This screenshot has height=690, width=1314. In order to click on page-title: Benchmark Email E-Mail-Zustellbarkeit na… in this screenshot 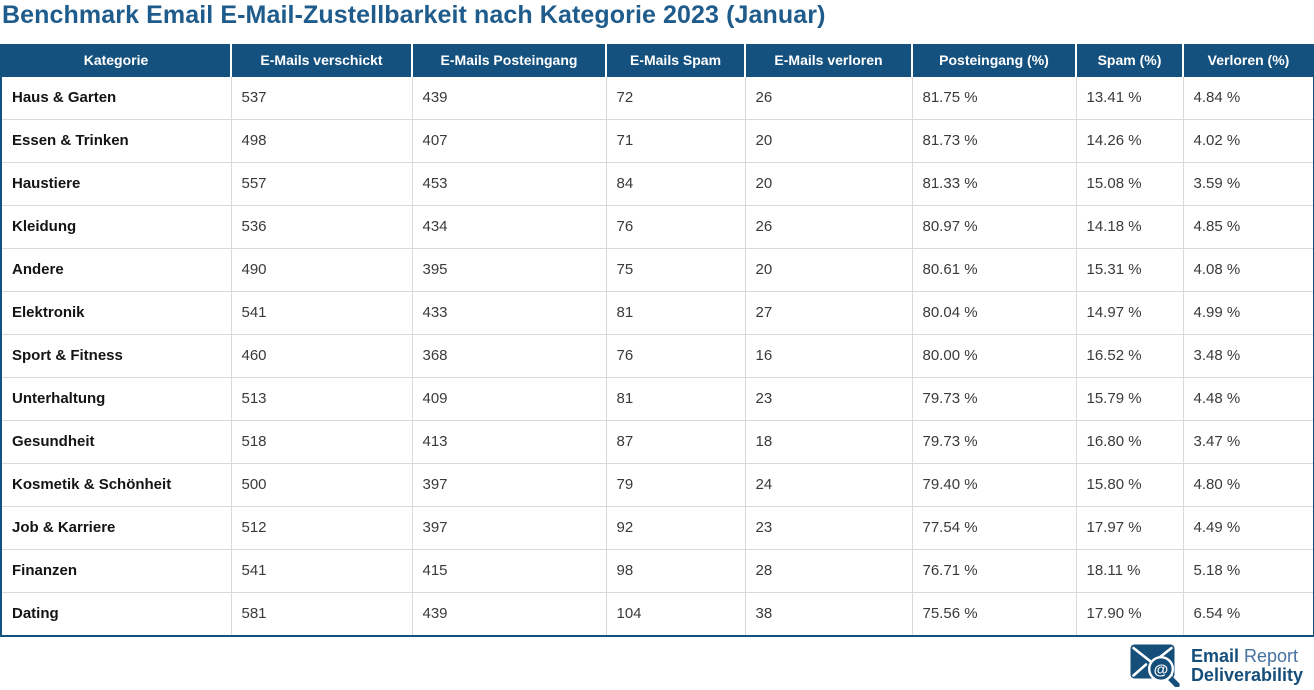, I will do `click(414, 15)`.